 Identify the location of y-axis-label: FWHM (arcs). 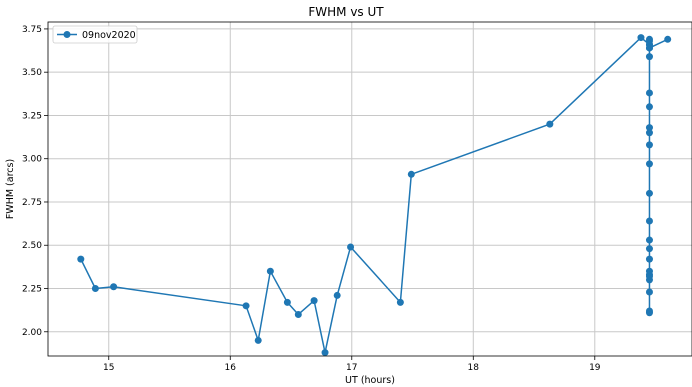
(10, 189).